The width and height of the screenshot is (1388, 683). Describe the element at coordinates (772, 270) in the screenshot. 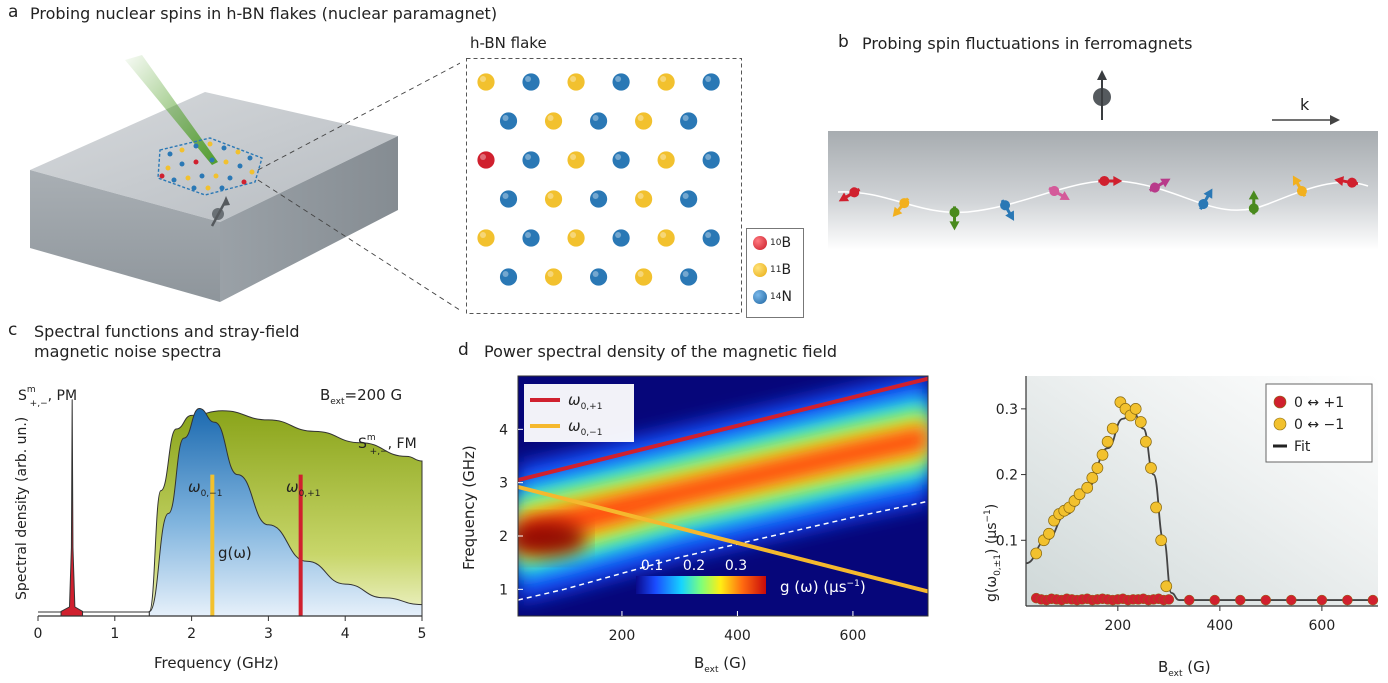

I see `legend-b11: 11 B` at that location.